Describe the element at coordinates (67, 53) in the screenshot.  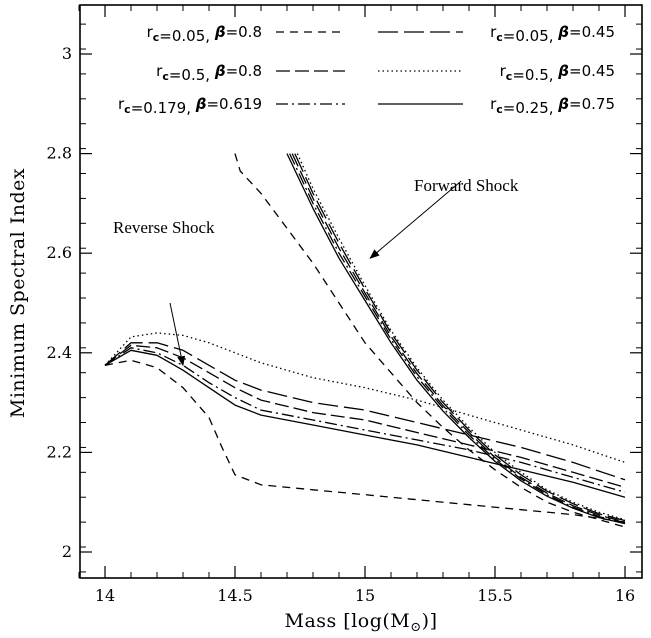
I see `y-tick-label: 3` at that location.